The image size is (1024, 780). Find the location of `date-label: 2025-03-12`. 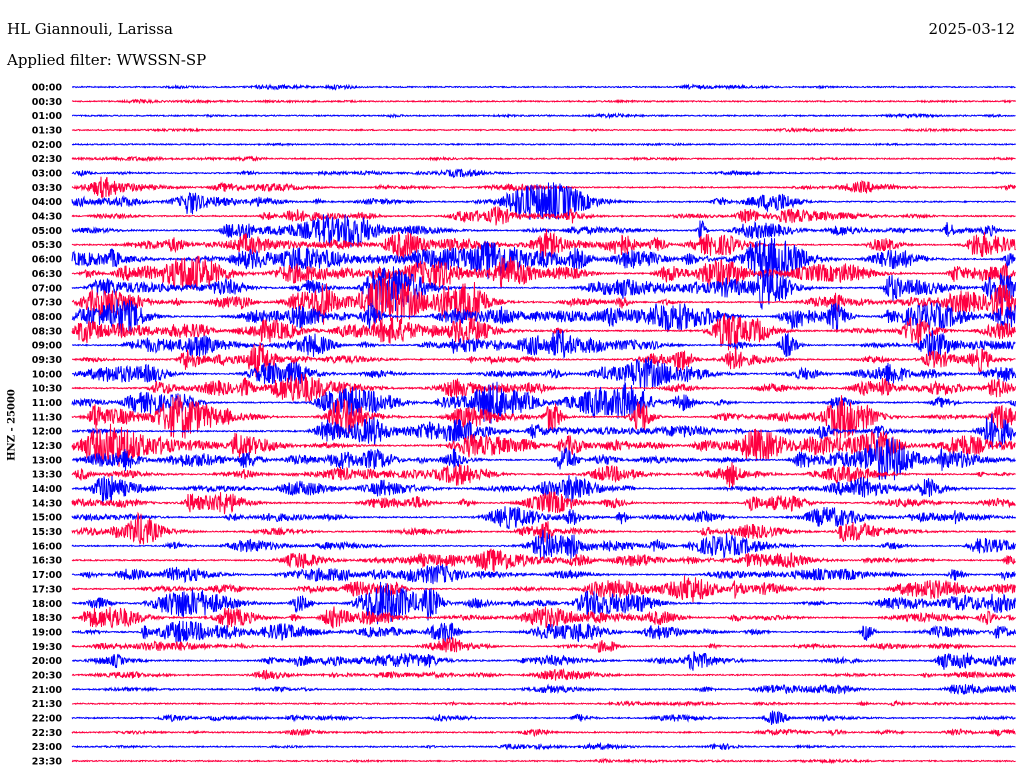

date-label: 2025-03-12 is located at coordinates (971, 29).